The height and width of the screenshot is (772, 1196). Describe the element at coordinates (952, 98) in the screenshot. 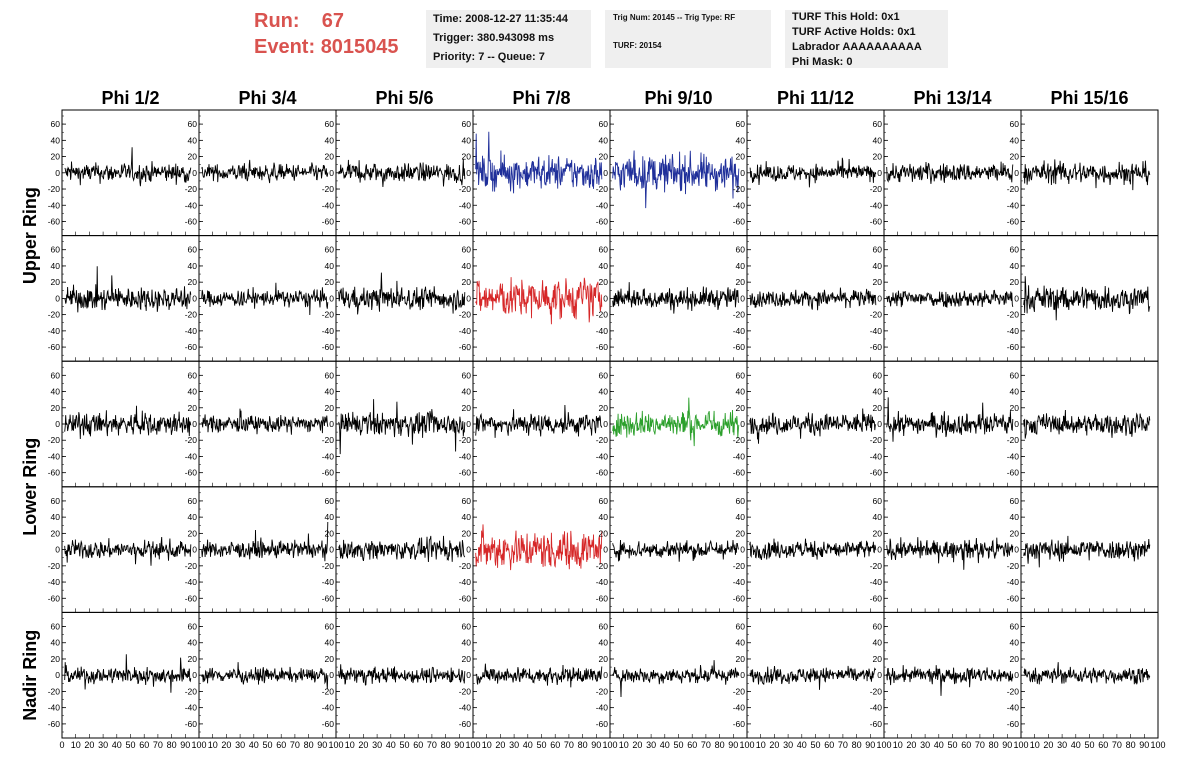

I see `column-title: Phi 13/14` at that location.